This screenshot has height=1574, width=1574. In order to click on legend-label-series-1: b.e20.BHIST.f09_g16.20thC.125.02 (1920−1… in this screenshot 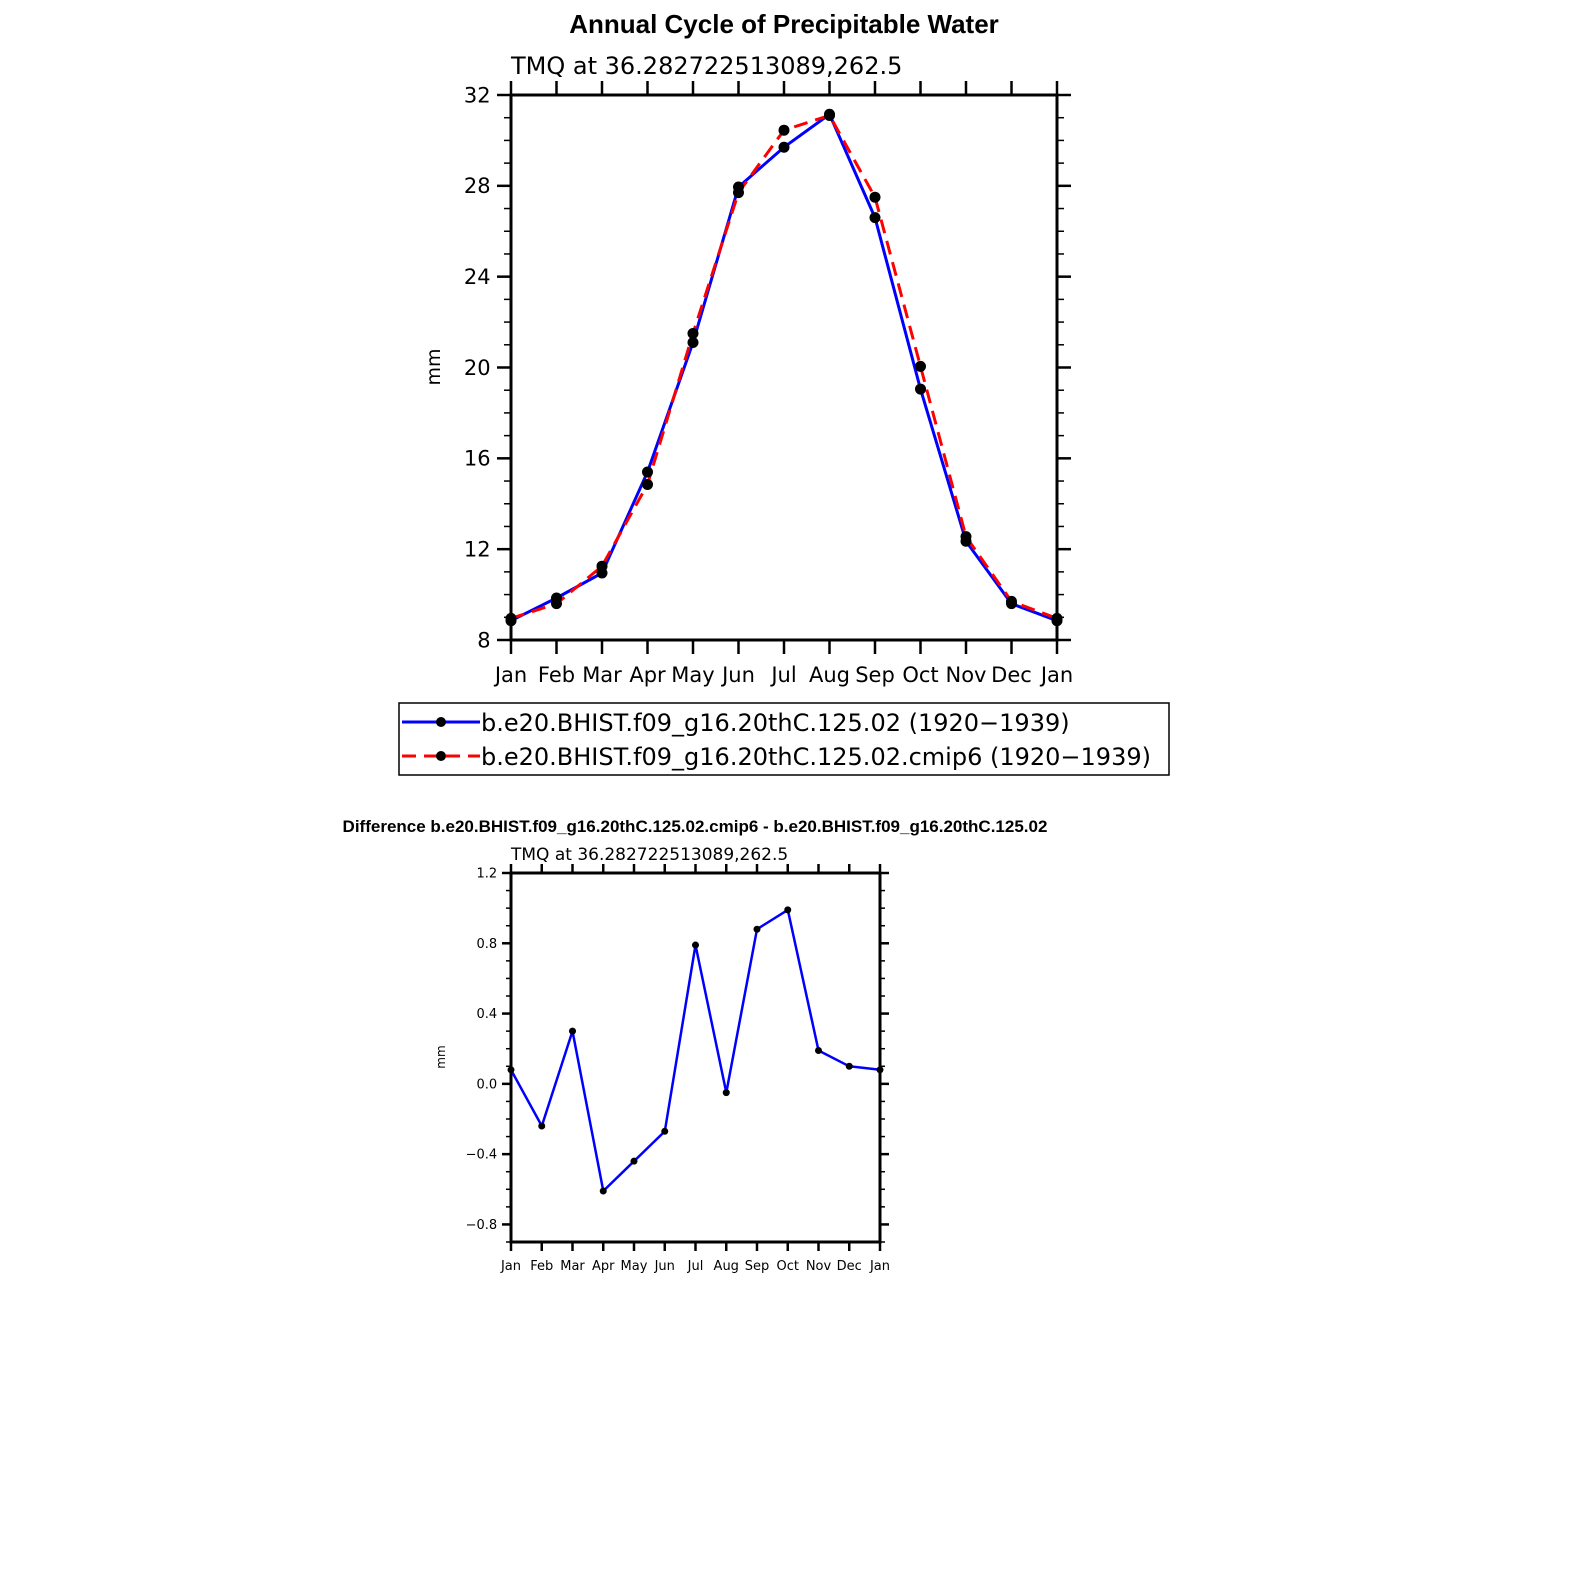, I will do `click(775, 723)`.